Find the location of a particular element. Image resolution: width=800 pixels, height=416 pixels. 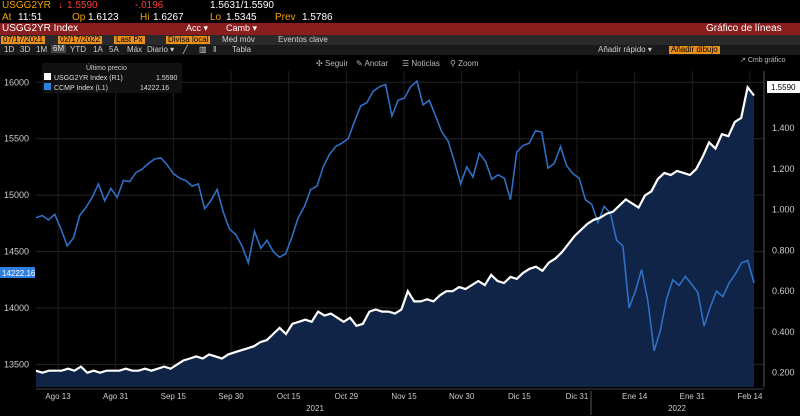

legend-name-usgg2yr: USGG2YR Index (R1) is located at coordinates (88, 78).